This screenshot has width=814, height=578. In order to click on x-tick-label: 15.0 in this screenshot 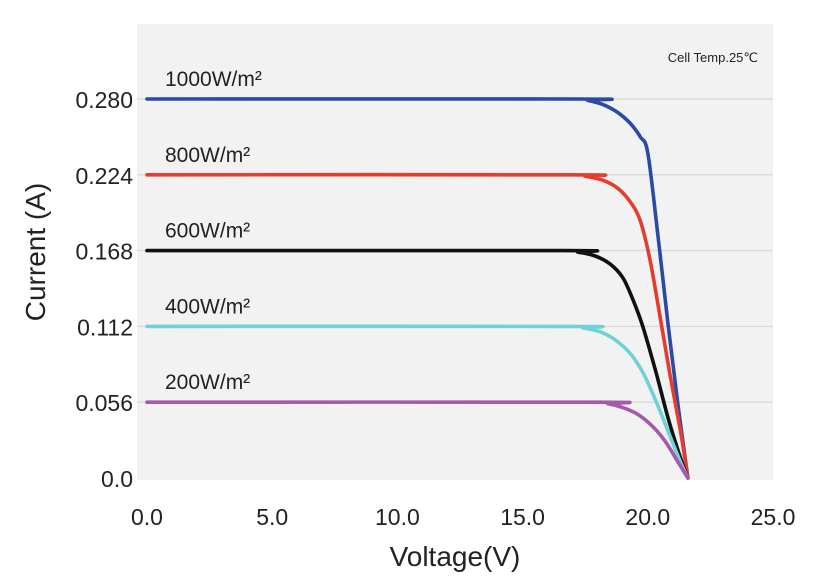, I will do `click(522, 517)`.